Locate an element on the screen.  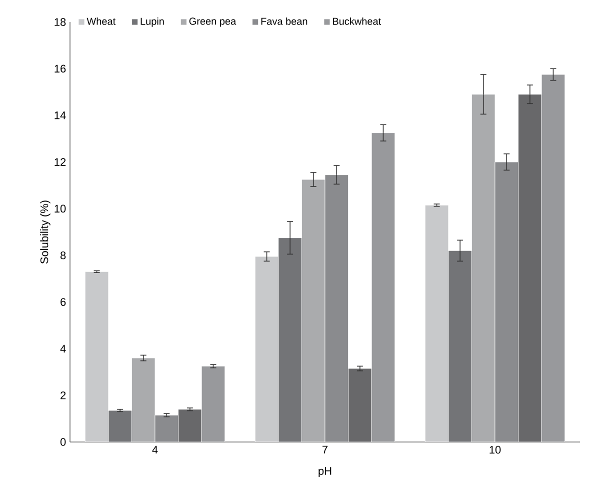
y-tick-label: 16 is located at coordinates (60, 68).